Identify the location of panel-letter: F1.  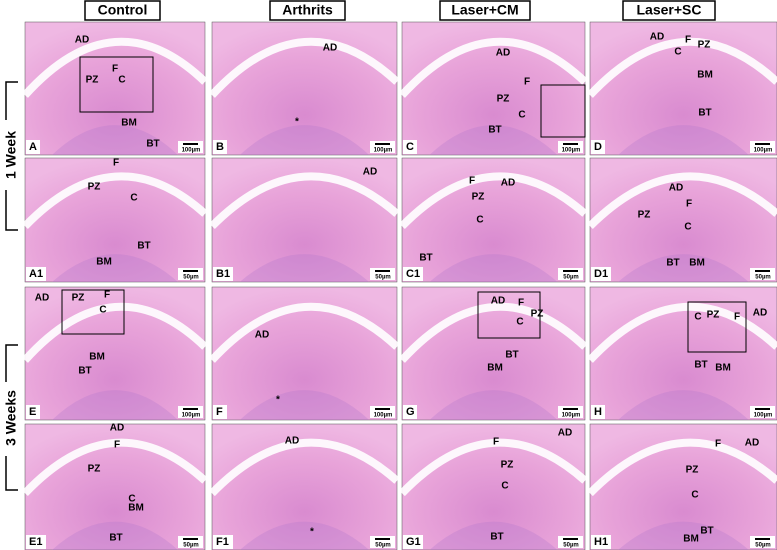
(222, 542).